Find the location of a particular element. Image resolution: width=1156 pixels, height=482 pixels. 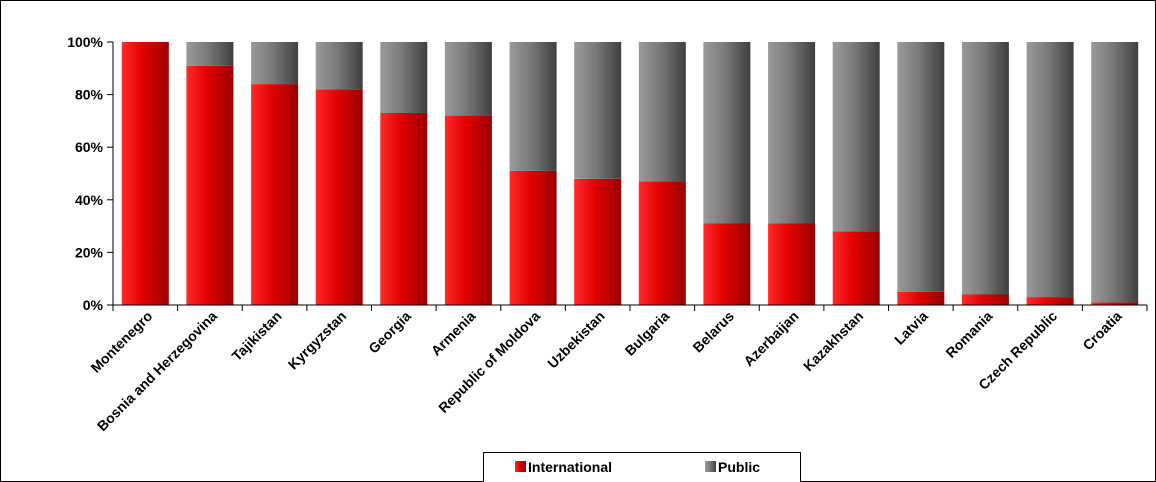

bar-public-bosnia-and-herzegovina is located at coordinates (210, 54).